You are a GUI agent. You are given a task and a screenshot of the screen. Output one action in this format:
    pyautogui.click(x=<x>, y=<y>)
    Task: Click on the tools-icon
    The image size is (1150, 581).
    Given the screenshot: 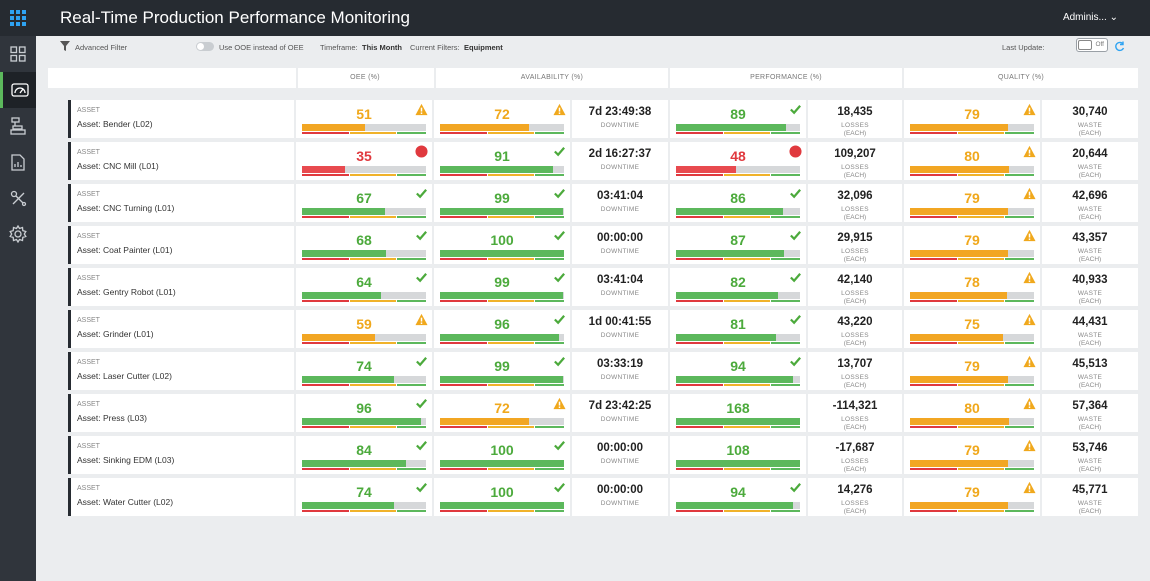 What is the action you would take?
    pyautogui.click(x=18, y=198)
    